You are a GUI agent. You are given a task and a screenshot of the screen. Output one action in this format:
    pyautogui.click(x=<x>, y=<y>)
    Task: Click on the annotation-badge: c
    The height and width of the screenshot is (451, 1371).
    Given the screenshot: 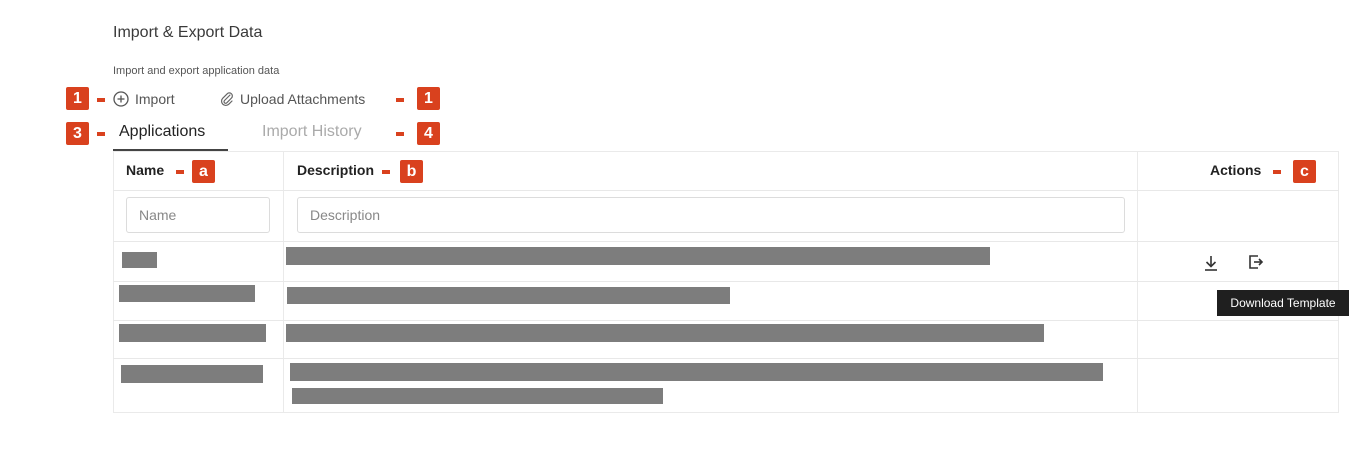 What is the action you would take?
    pyautogui.click(x=1304, y=171)
    